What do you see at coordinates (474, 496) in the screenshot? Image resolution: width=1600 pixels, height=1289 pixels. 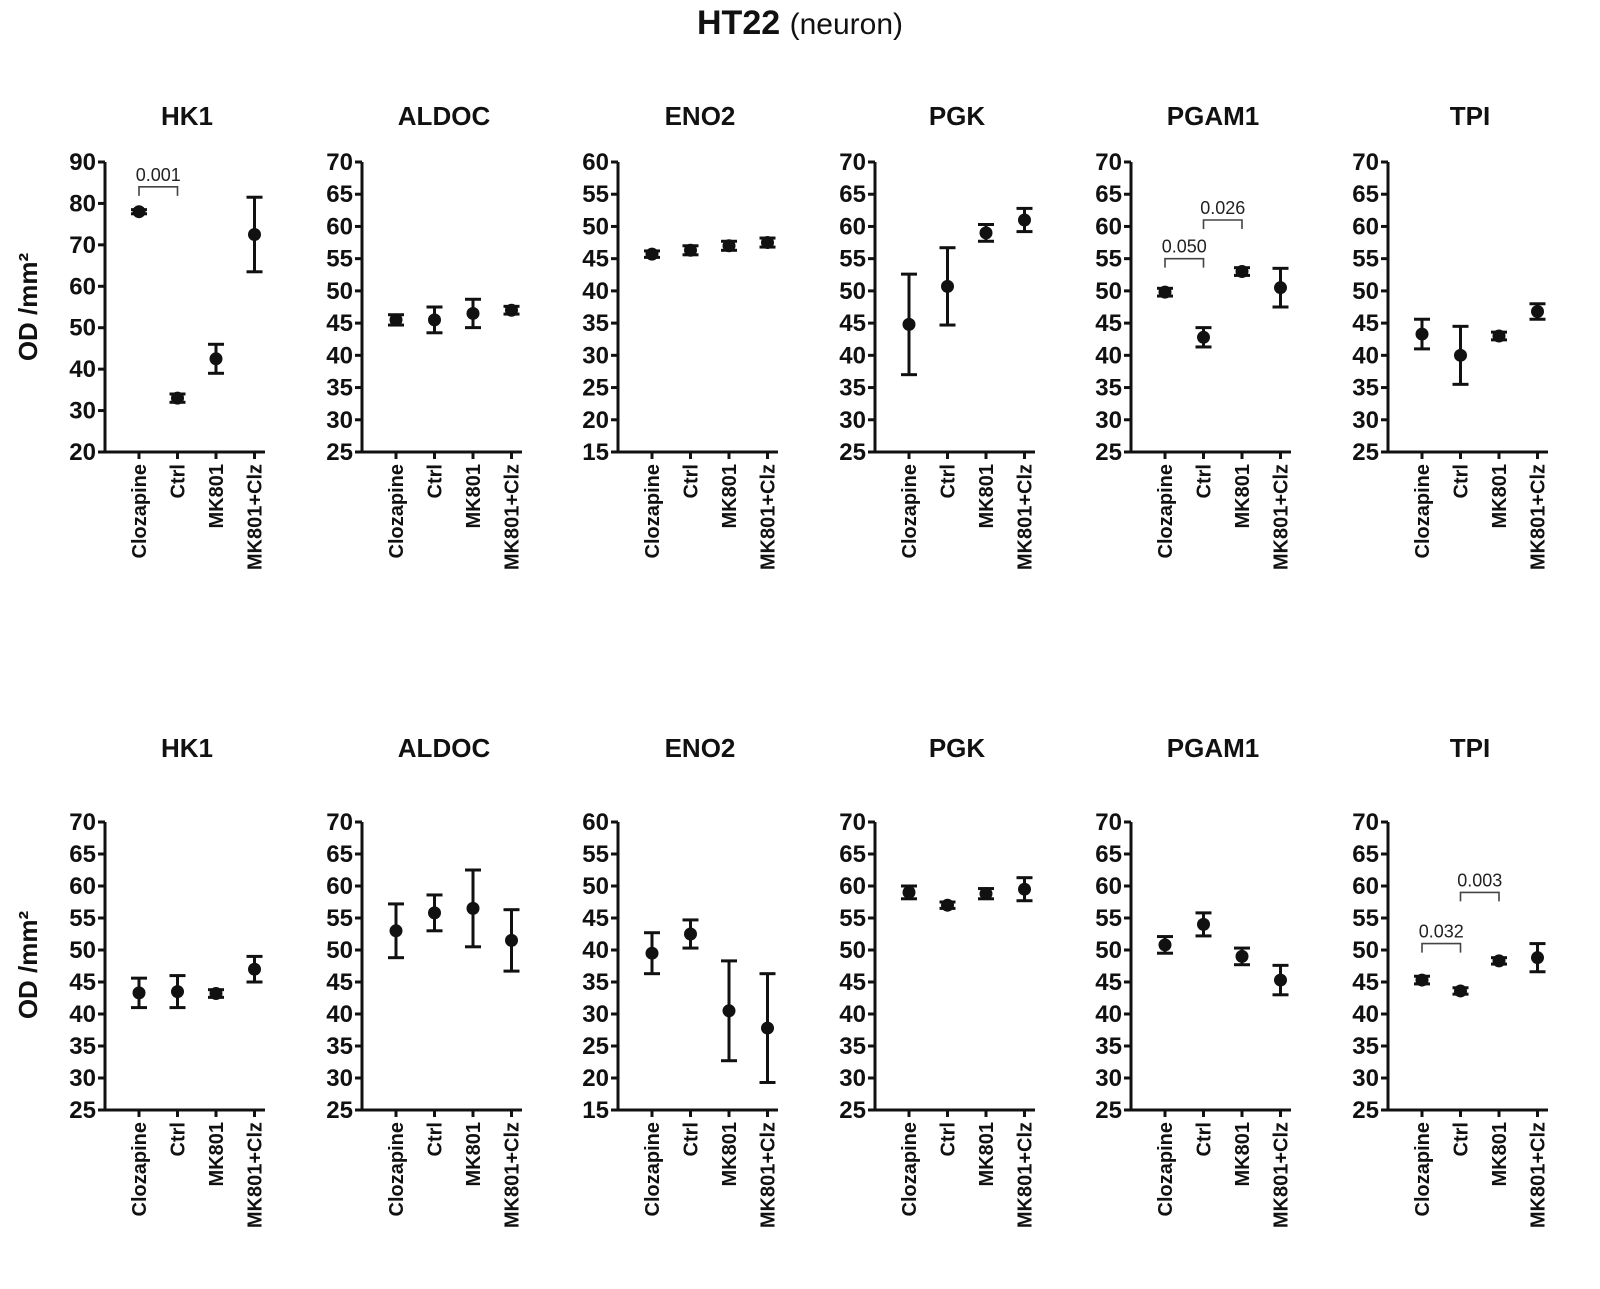 I see `panel-2-category-label-2: MK801` at bounding box center [474, 496].